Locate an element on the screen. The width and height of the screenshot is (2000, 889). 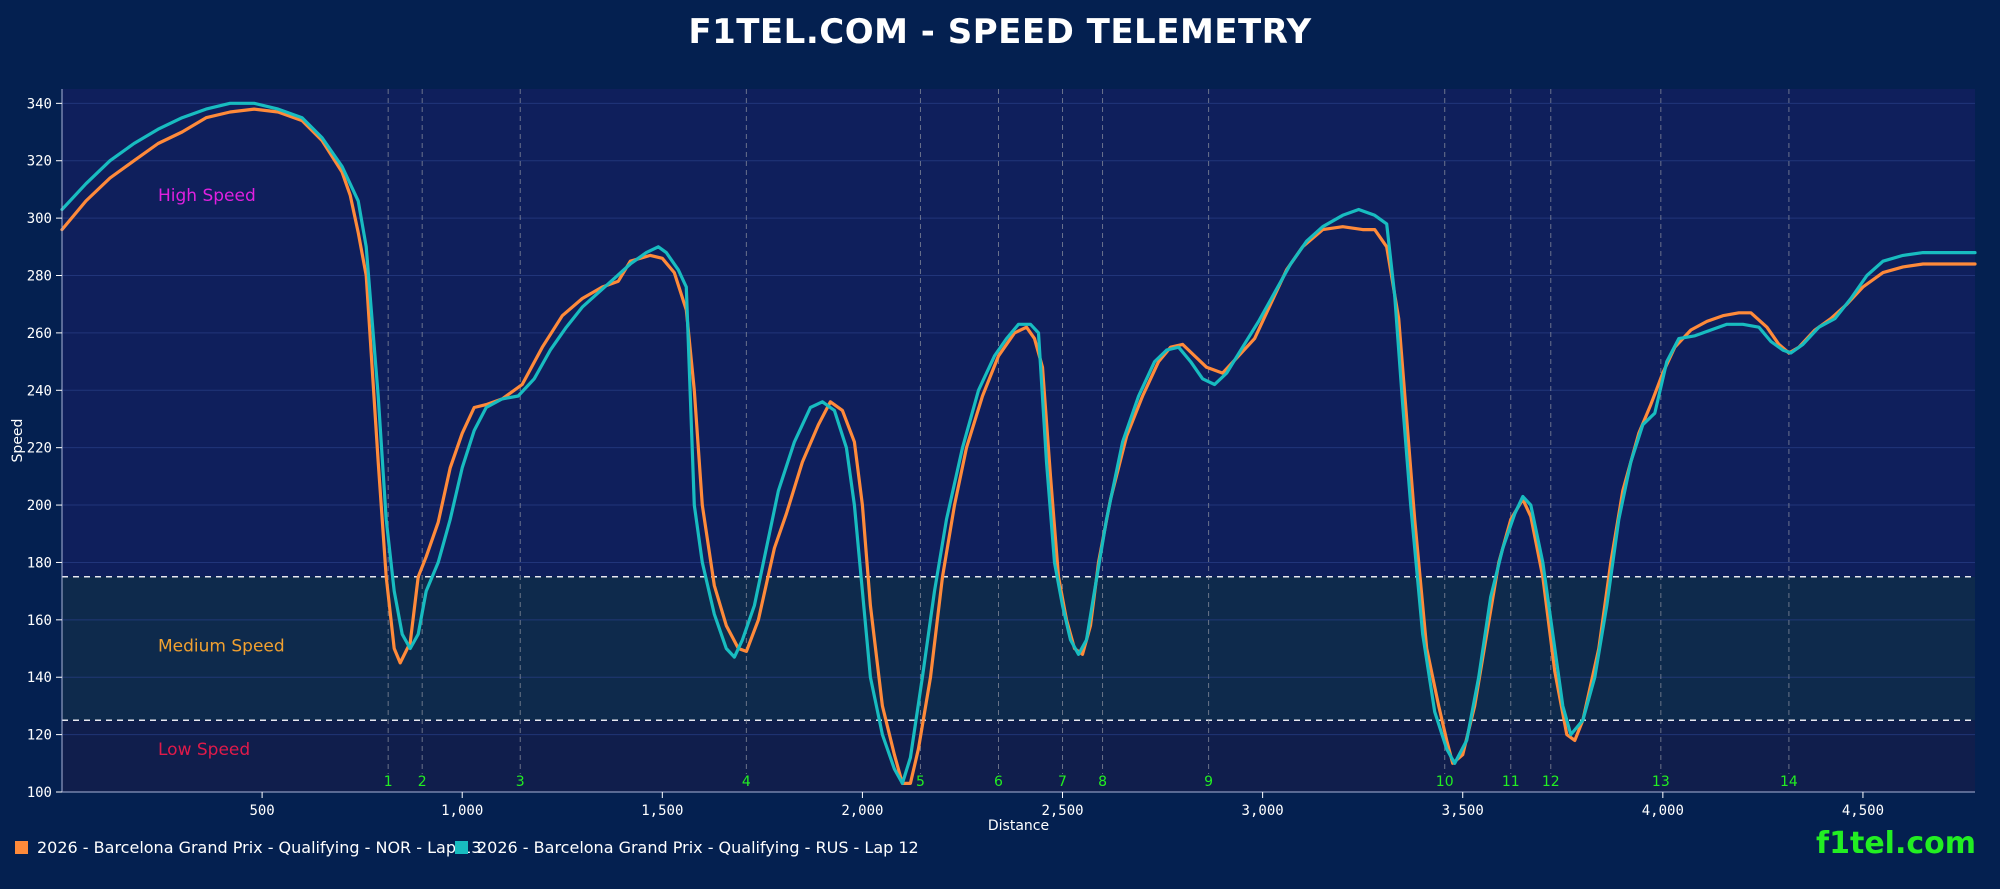
corner-label-14: 14 is located at coordinates (1789, 782).